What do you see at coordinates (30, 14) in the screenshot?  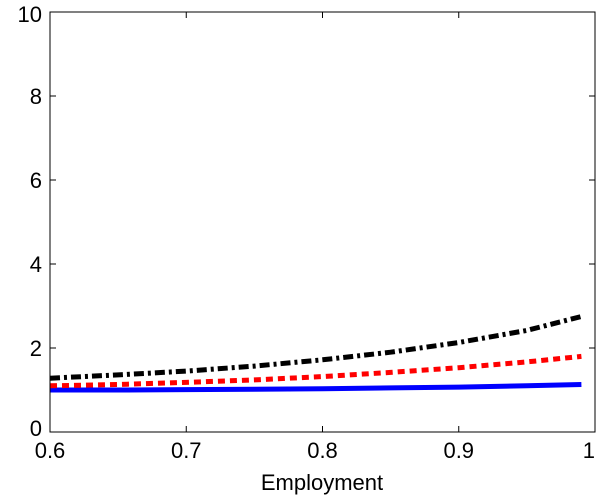 I see `y-tick-label: 10` at bounding box center [30, 14].